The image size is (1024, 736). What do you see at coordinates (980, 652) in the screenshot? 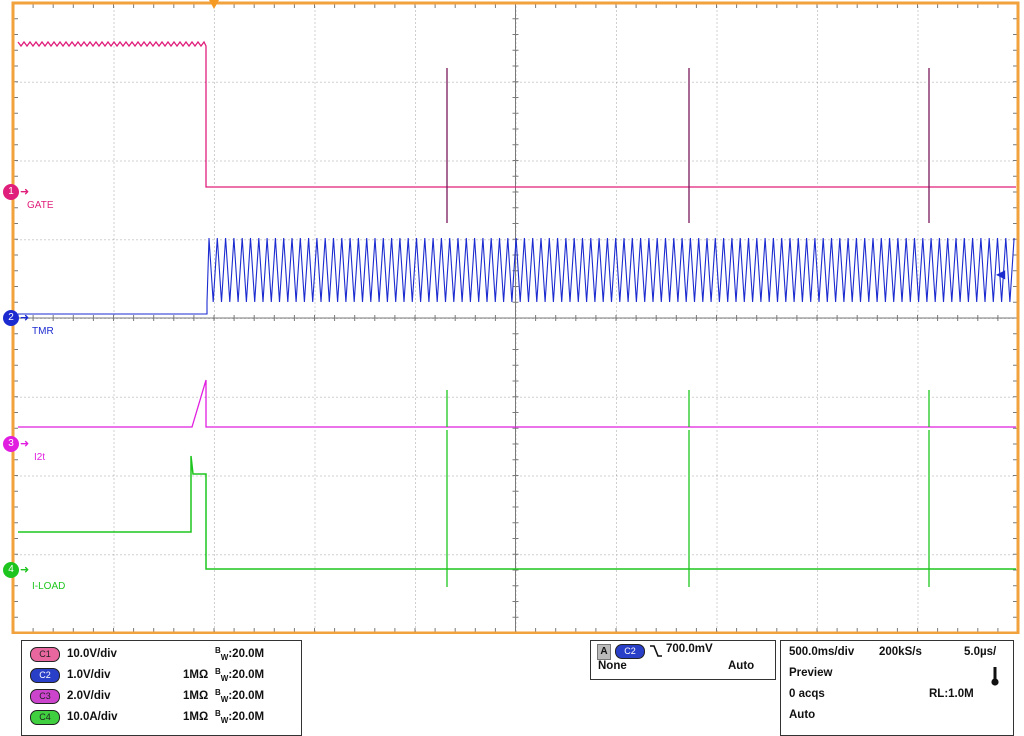
I see `sample-interval: 5.0µs/` at bounding box center [980, 652].